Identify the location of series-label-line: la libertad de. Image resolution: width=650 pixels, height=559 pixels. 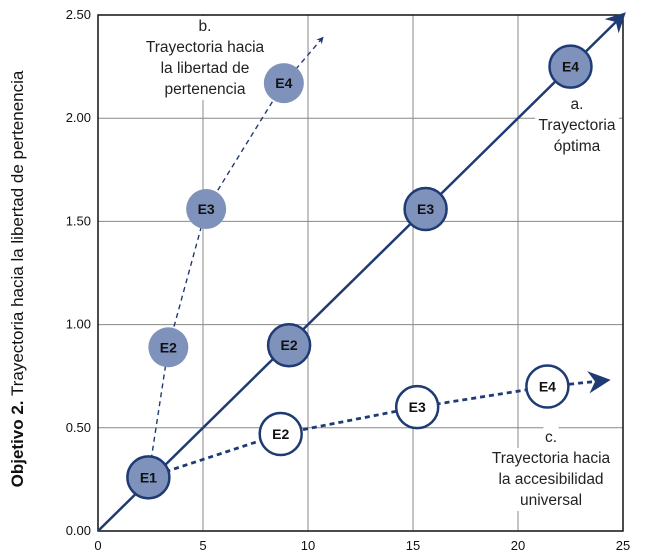
(205, 68).